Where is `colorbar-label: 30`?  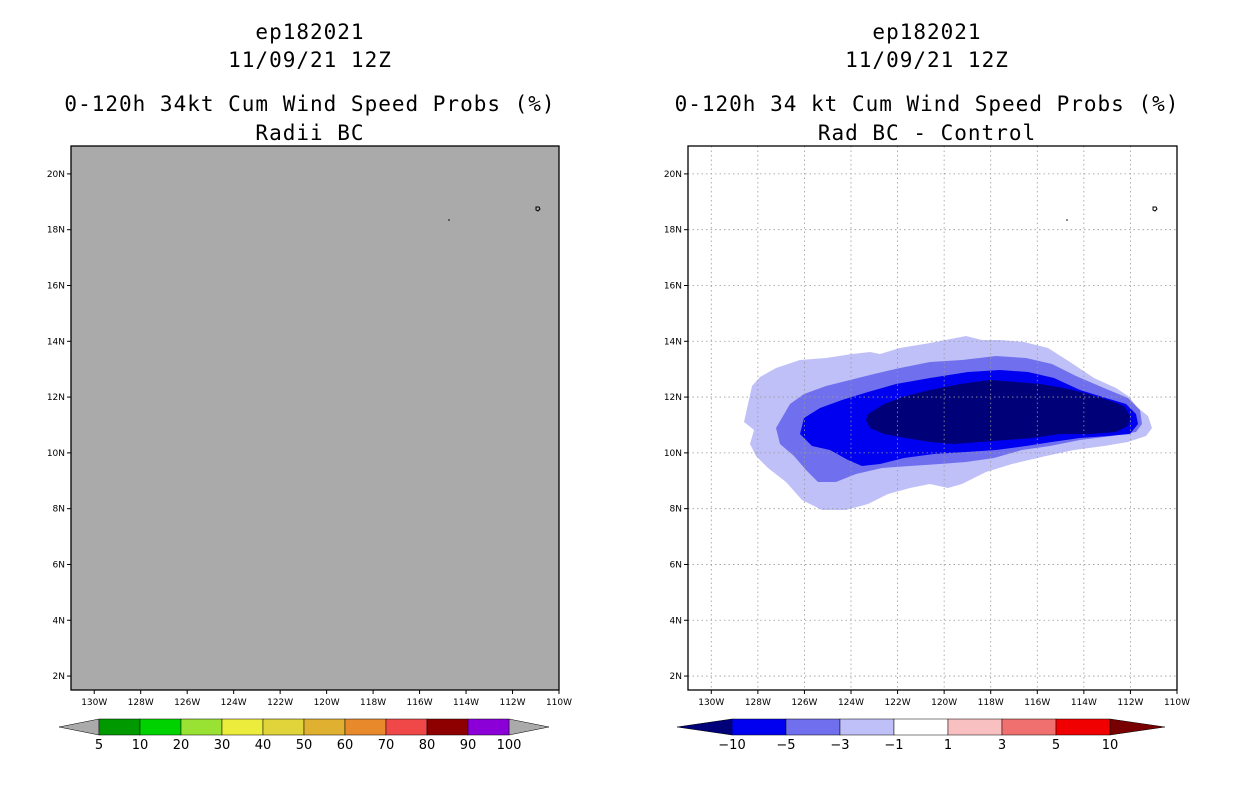 colorbar-label: 30 is located at coordinates (222, 745).